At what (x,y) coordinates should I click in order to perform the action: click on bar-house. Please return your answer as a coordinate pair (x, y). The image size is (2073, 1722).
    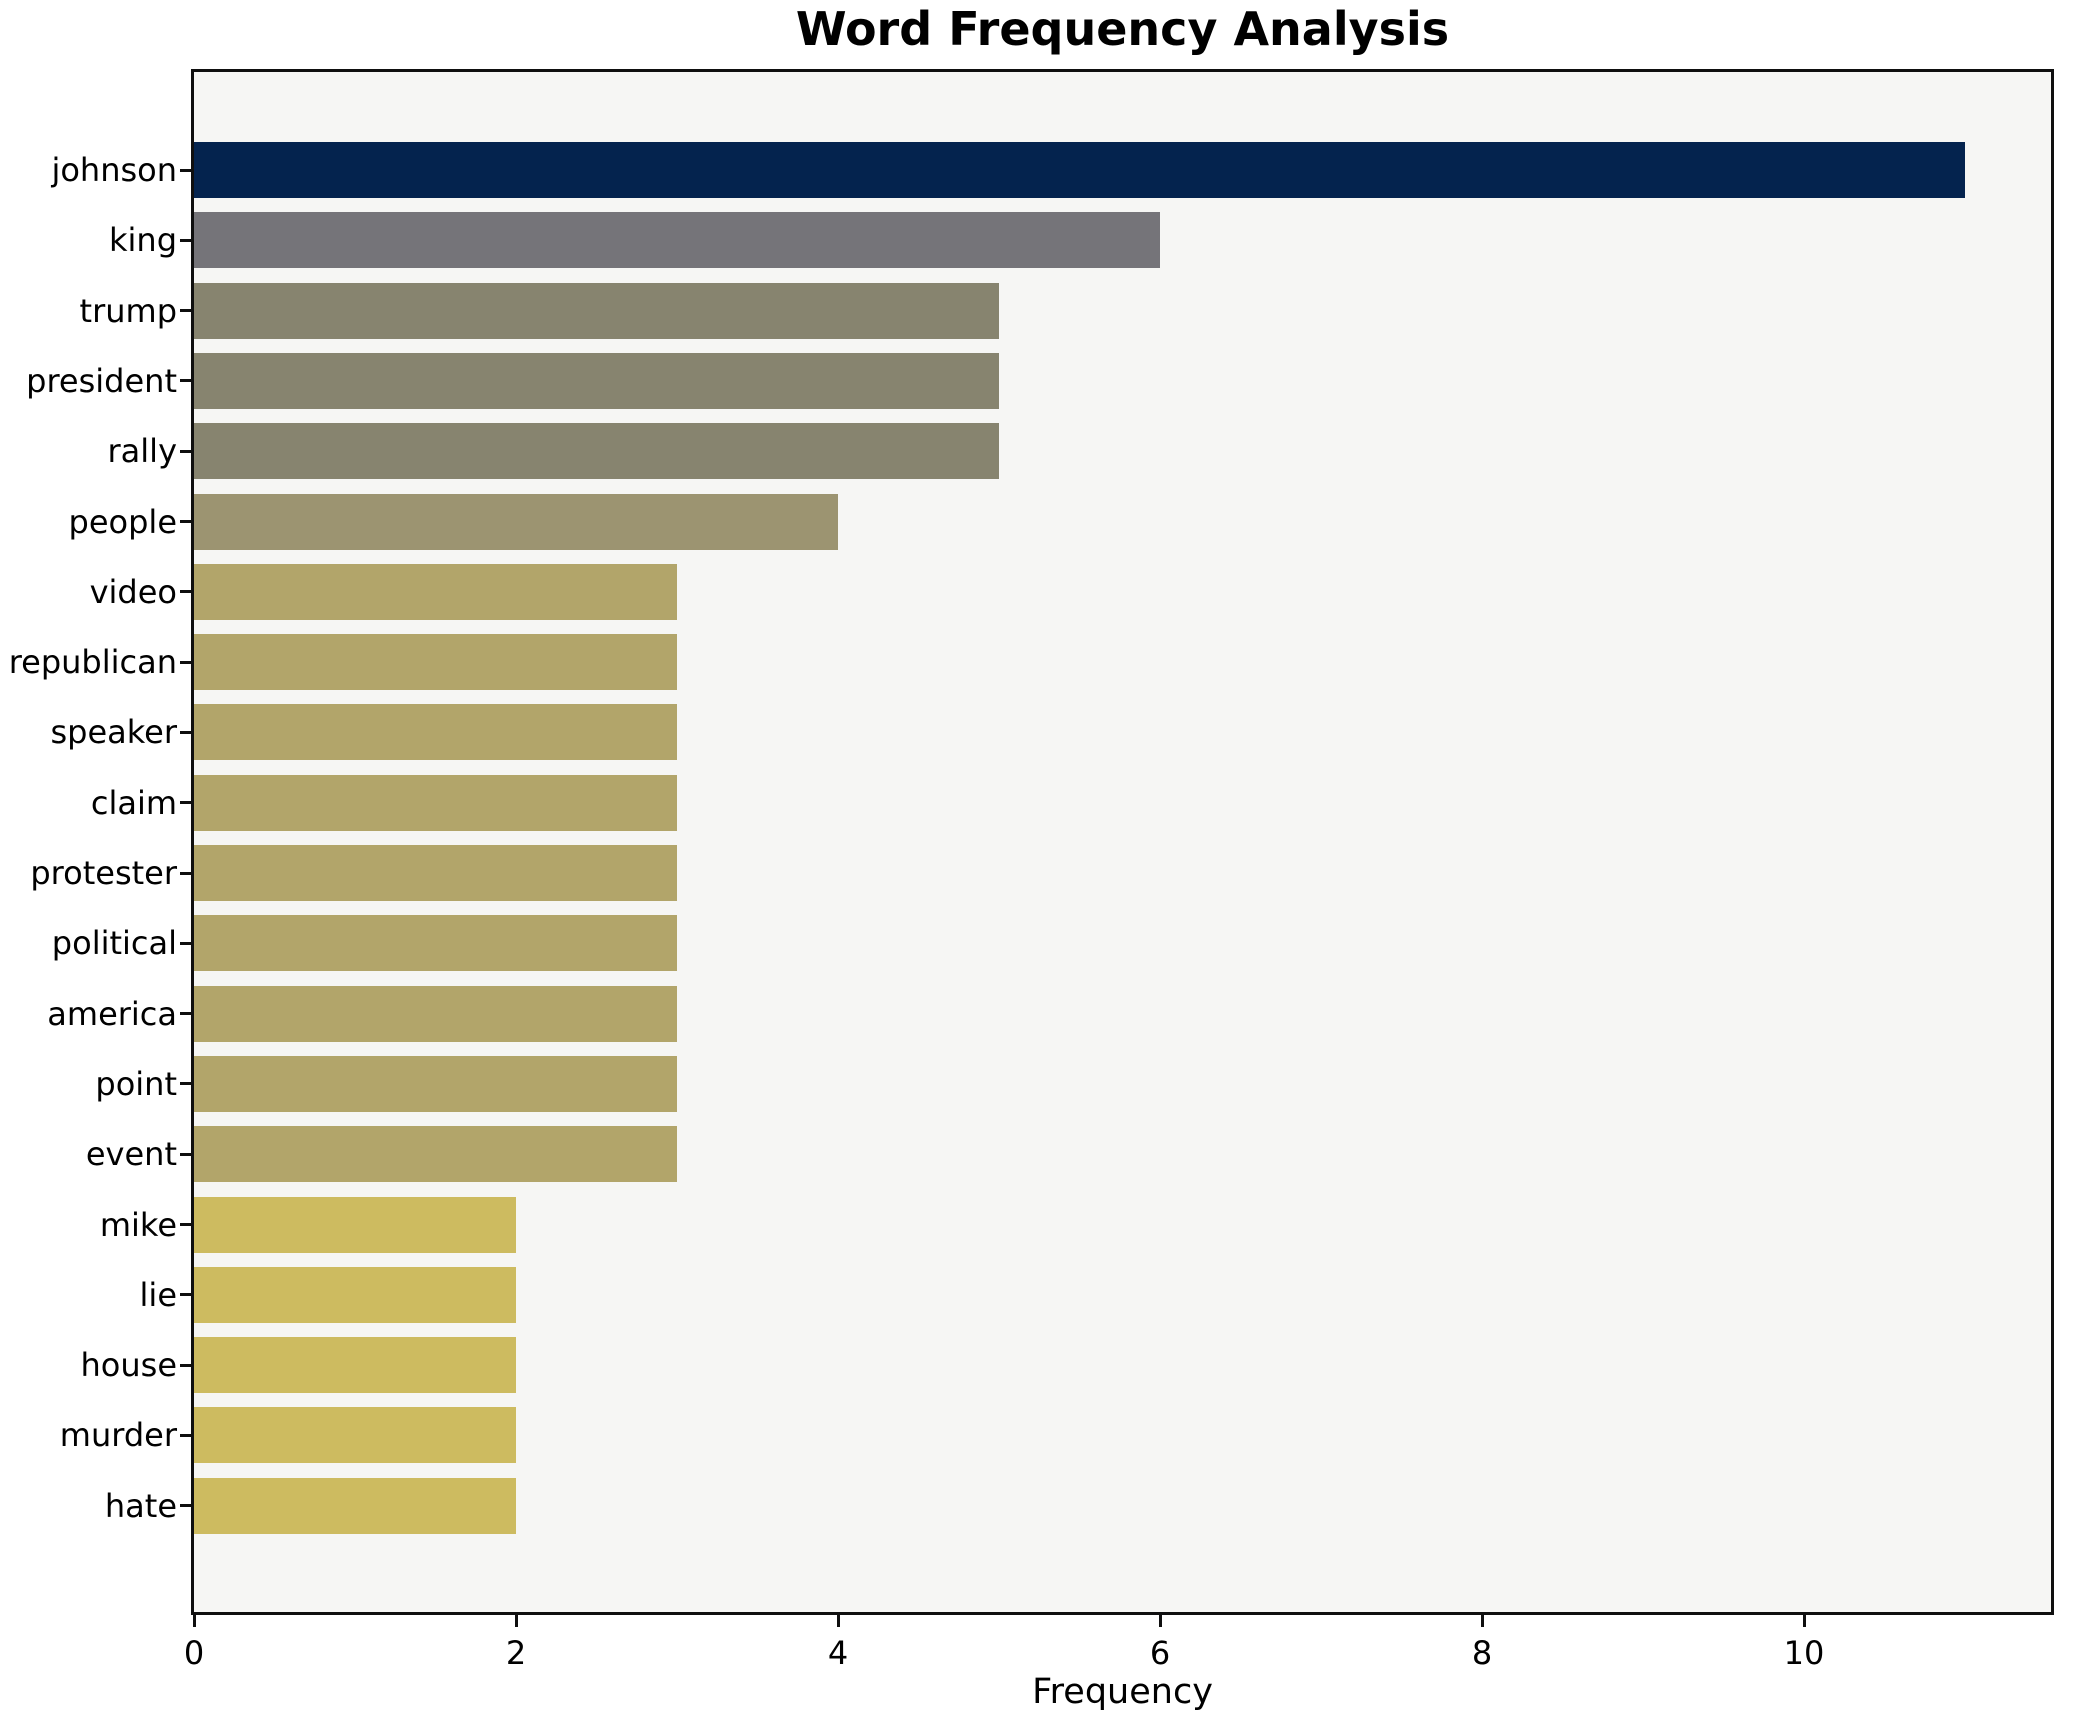
    Looking at the image, I should click on (355, 1365).